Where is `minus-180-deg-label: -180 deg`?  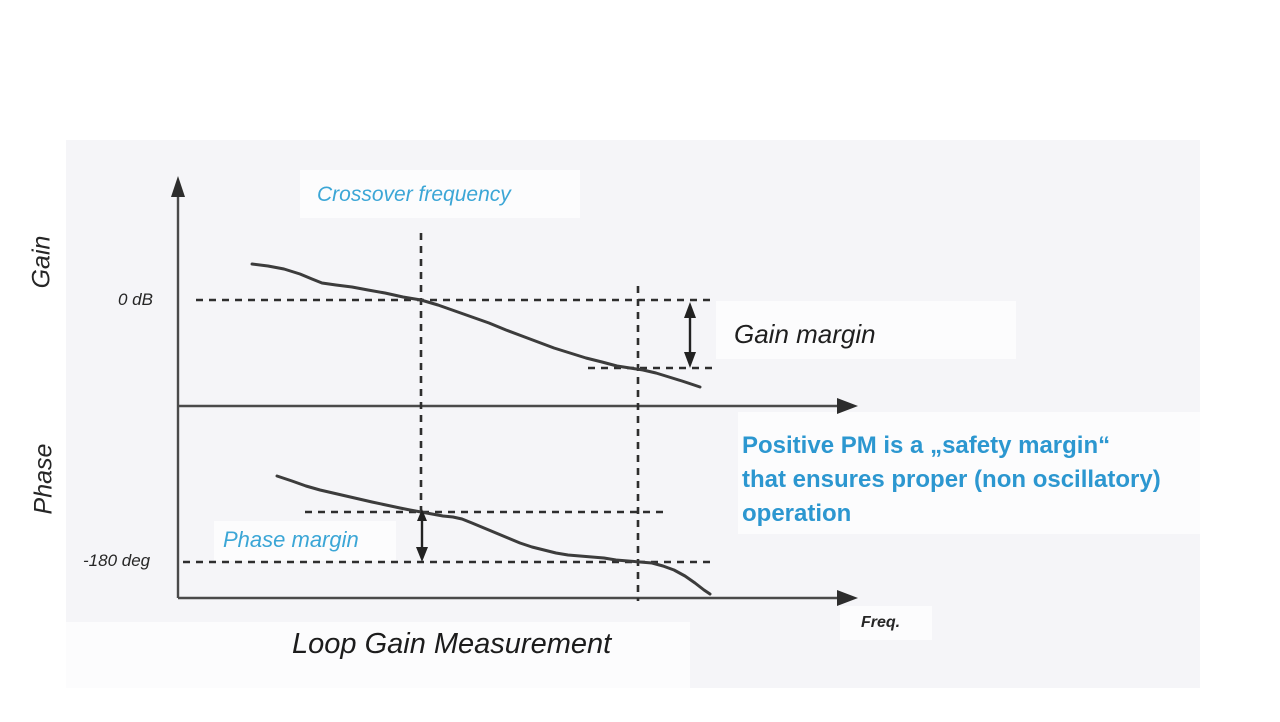
minus-180-deg-label: -180 deg is located at coordinates (117, 560).